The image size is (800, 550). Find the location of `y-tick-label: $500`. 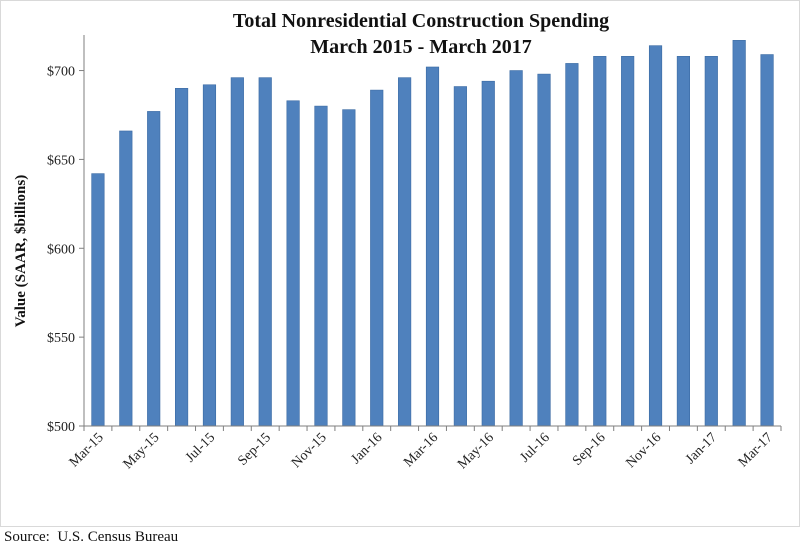

y-tick-label: $500 is located at coordinates (61, 427).